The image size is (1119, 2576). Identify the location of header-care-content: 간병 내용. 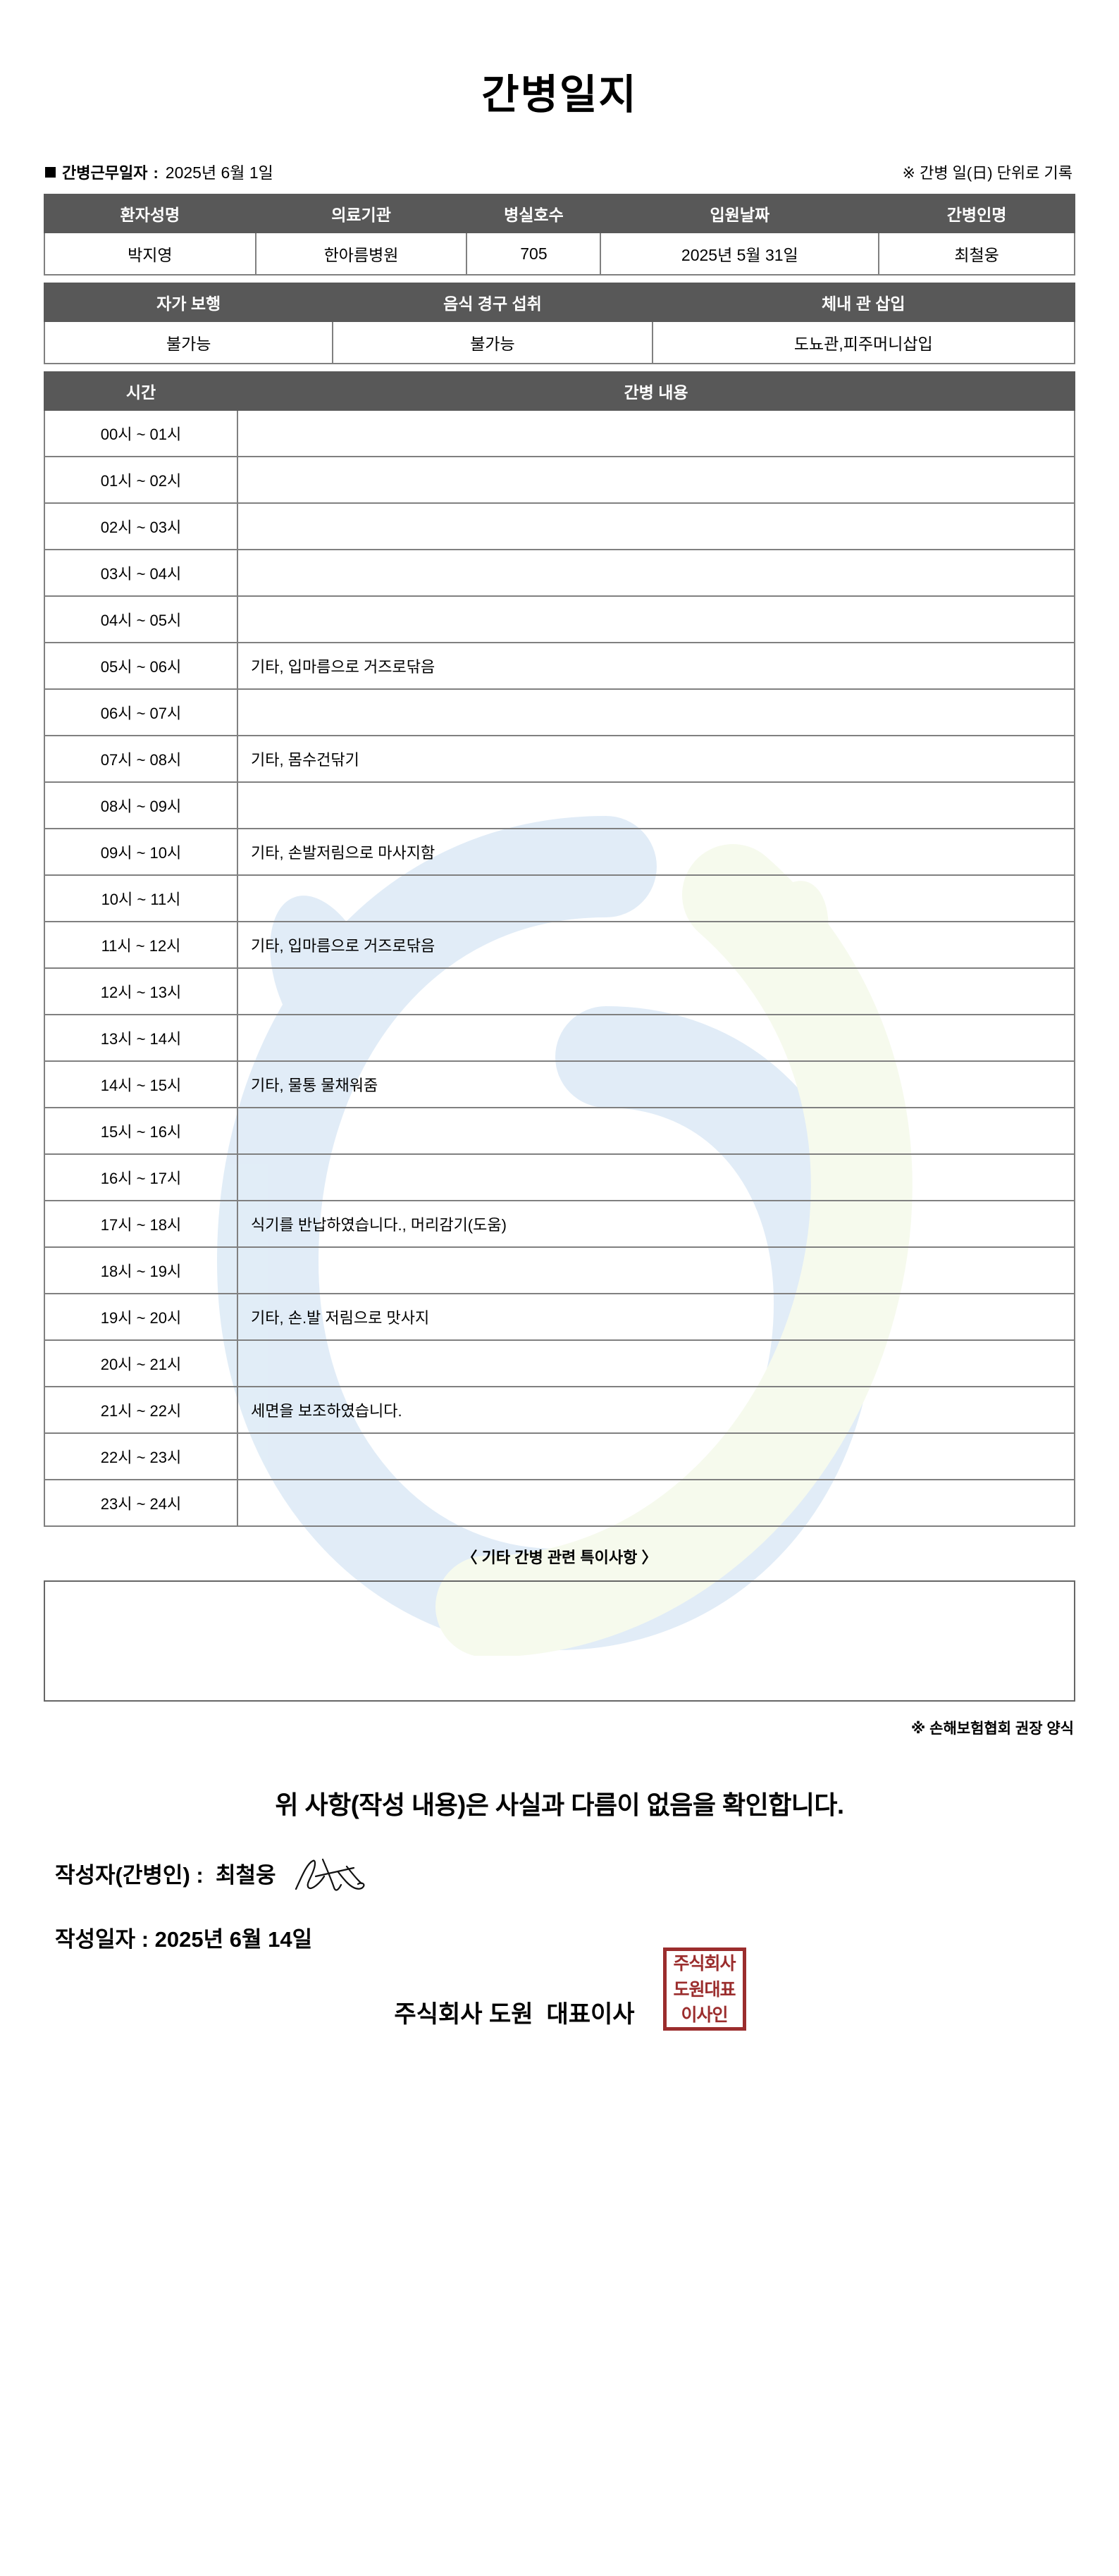
(656, 391).